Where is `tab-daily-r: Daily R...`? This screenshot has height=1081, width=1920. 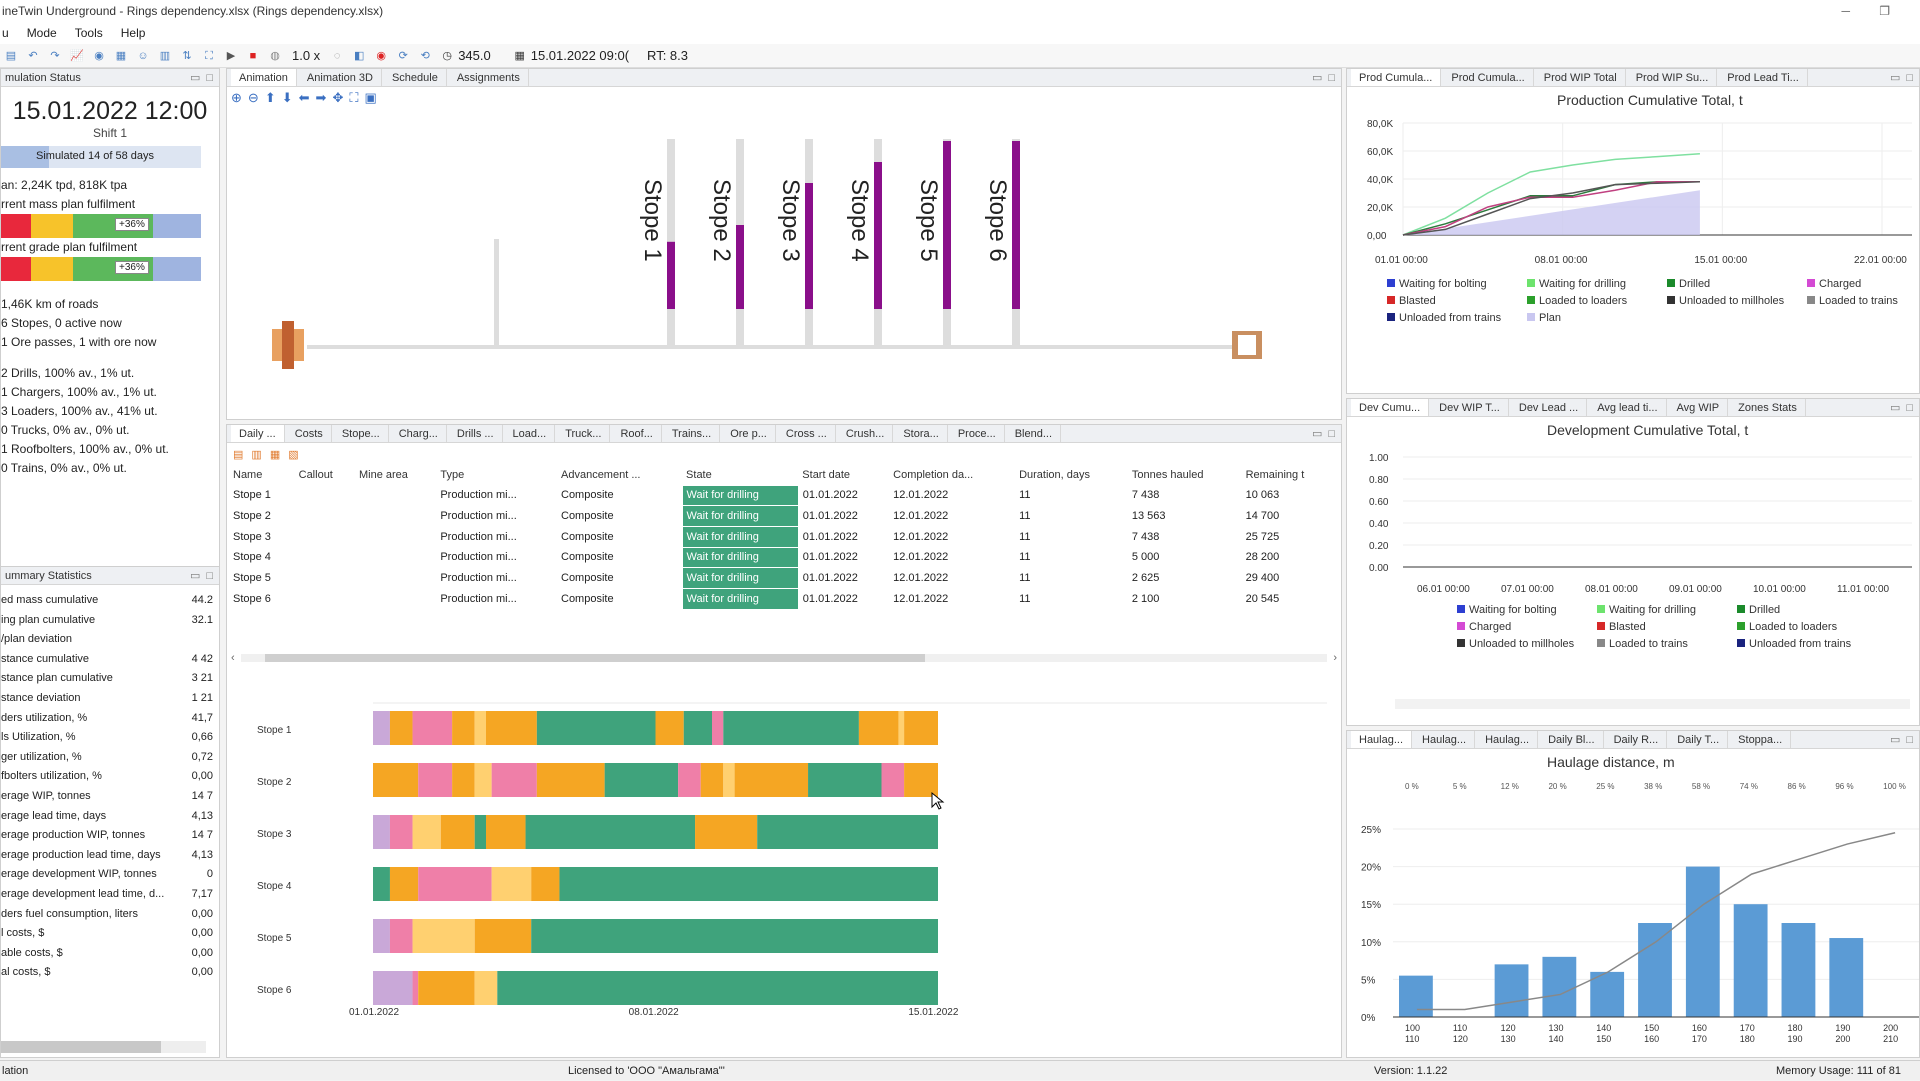 tab-daily-r: Daily R... is located at coordinates (1637, 739).